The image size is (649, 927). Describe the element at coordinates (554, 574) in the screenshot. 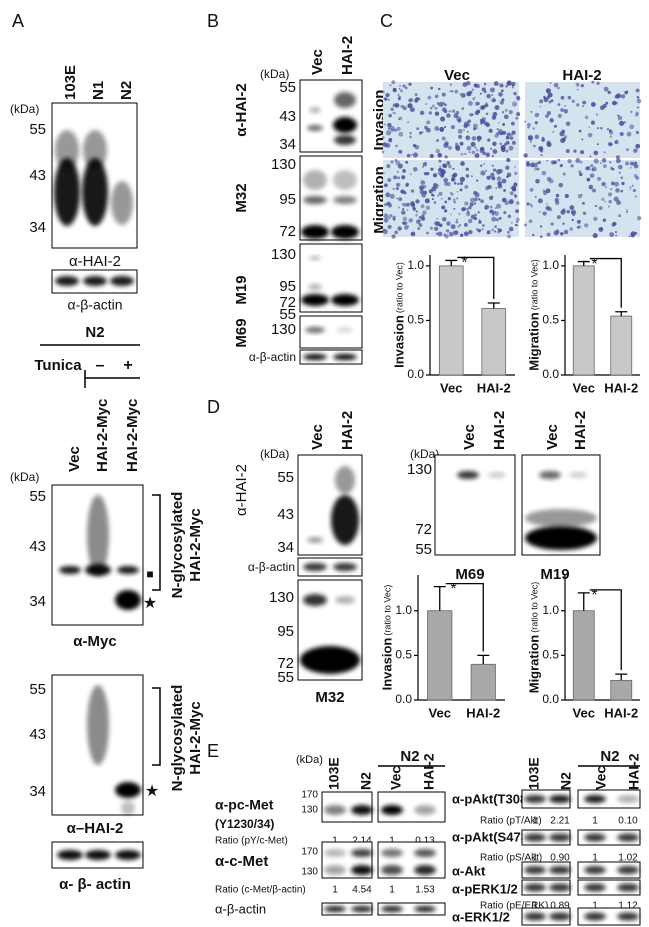

I see `label: M19` at that location.